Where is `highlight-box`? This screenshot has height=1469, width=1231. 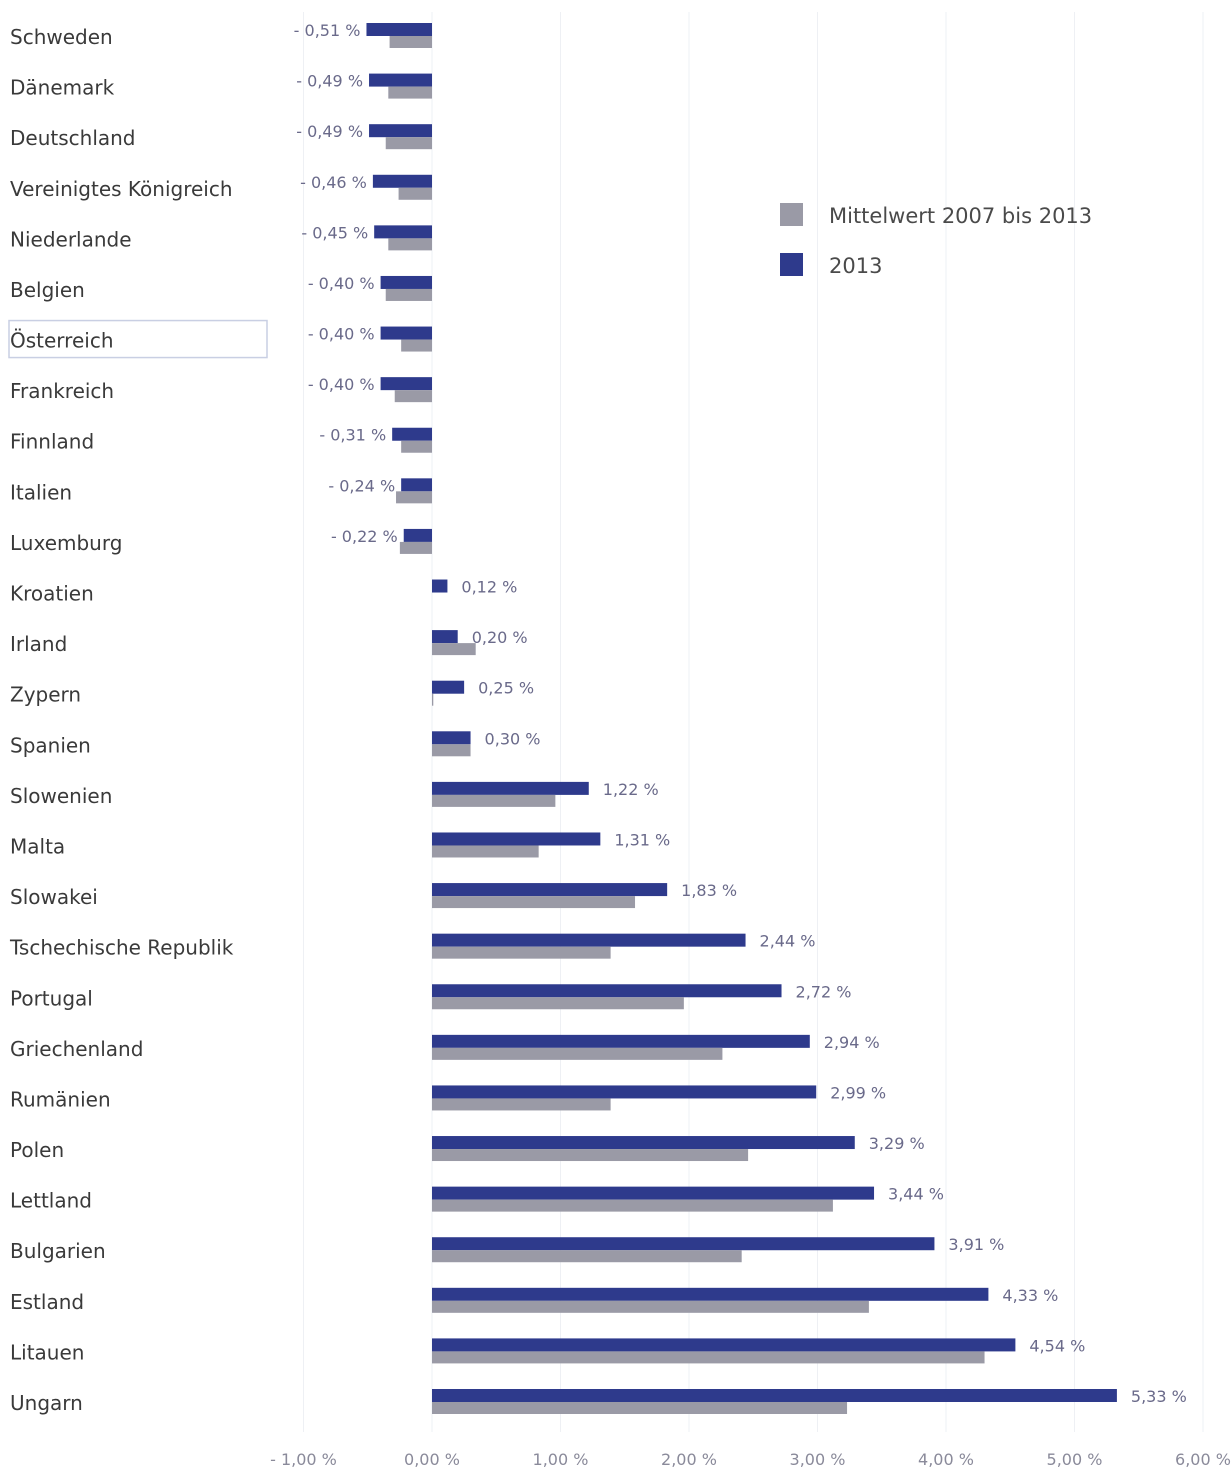 highlight-box is located at coordinates (138, 339).